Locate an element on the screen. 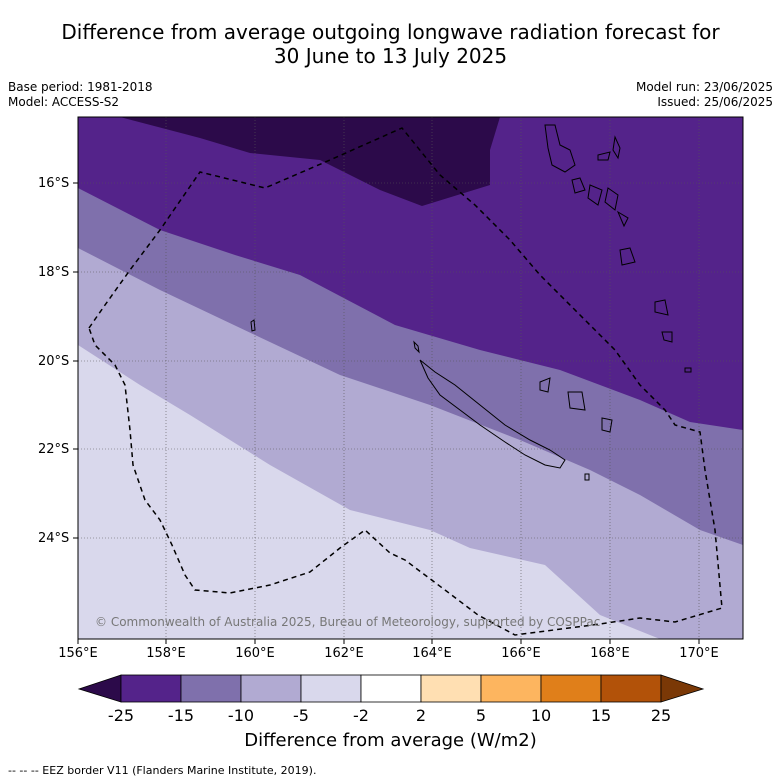 This screenshot has height=781, width=781. colorbar-tick-label: -15 is located at coordinates (181, 715).